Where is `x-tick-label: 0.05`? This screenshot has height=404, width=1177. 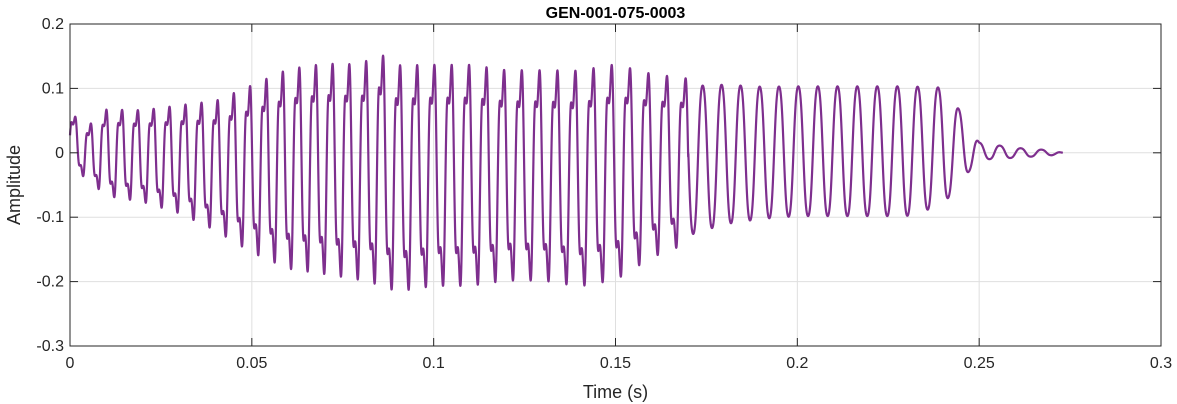
x-tick-label: 0.05 is located at coordinates (251, 363).